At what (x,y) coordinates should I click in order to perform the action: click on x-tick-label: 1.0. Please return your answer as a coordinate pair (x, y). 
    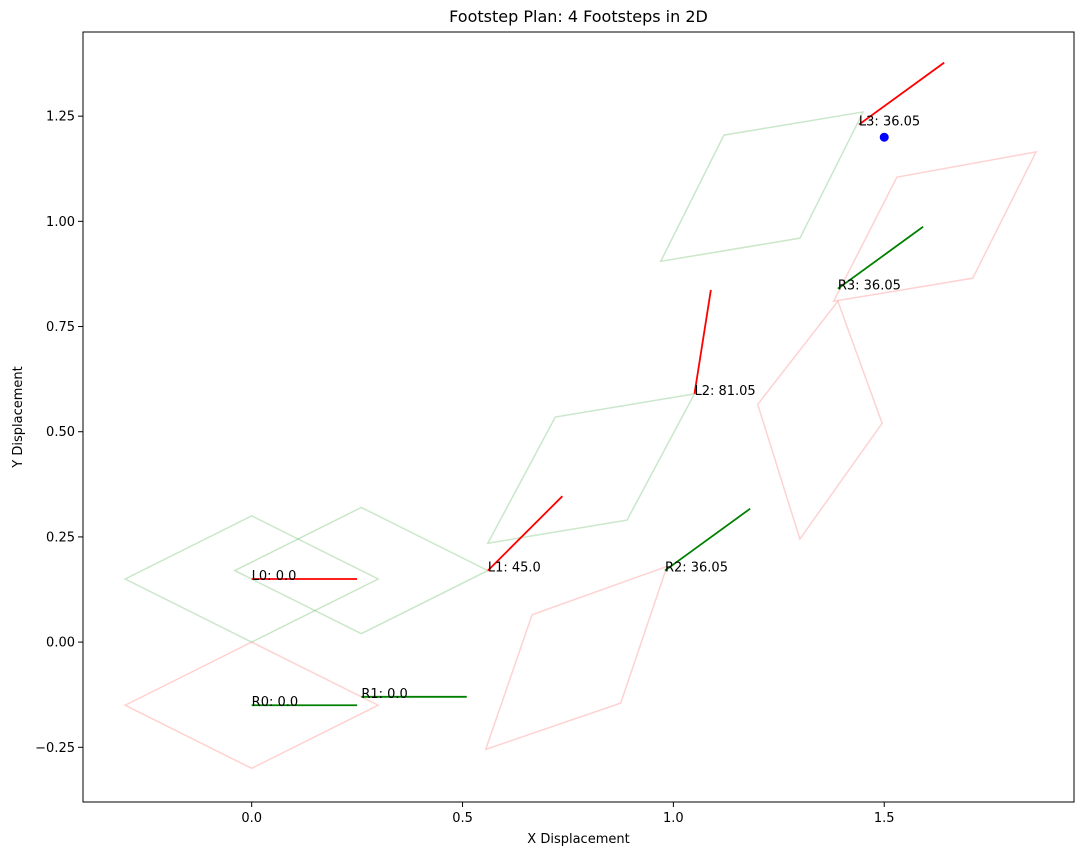
    Looking at the image, I should click on (673, 818).